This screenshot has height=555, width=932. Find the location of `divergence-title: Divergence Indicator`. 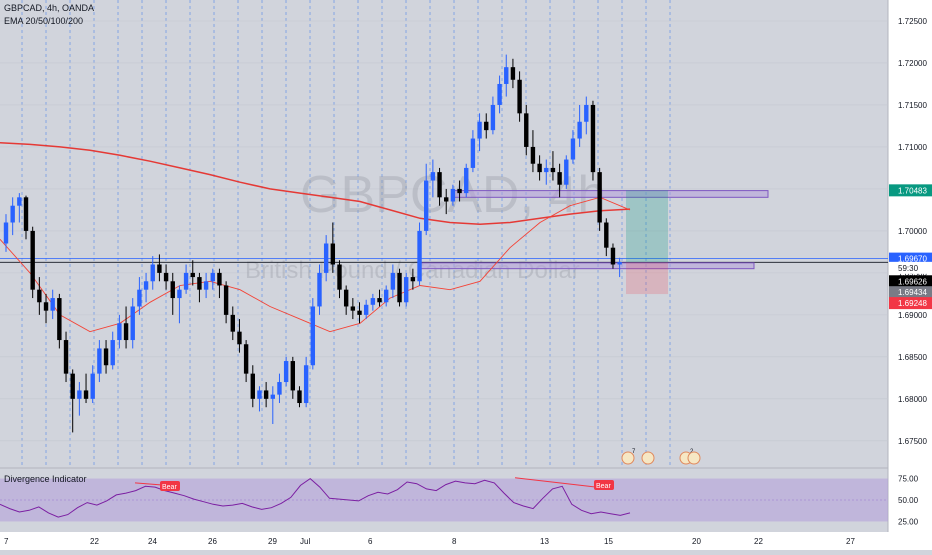

divergence-title: Divergence Indicator is located at coordinates (45, 479).